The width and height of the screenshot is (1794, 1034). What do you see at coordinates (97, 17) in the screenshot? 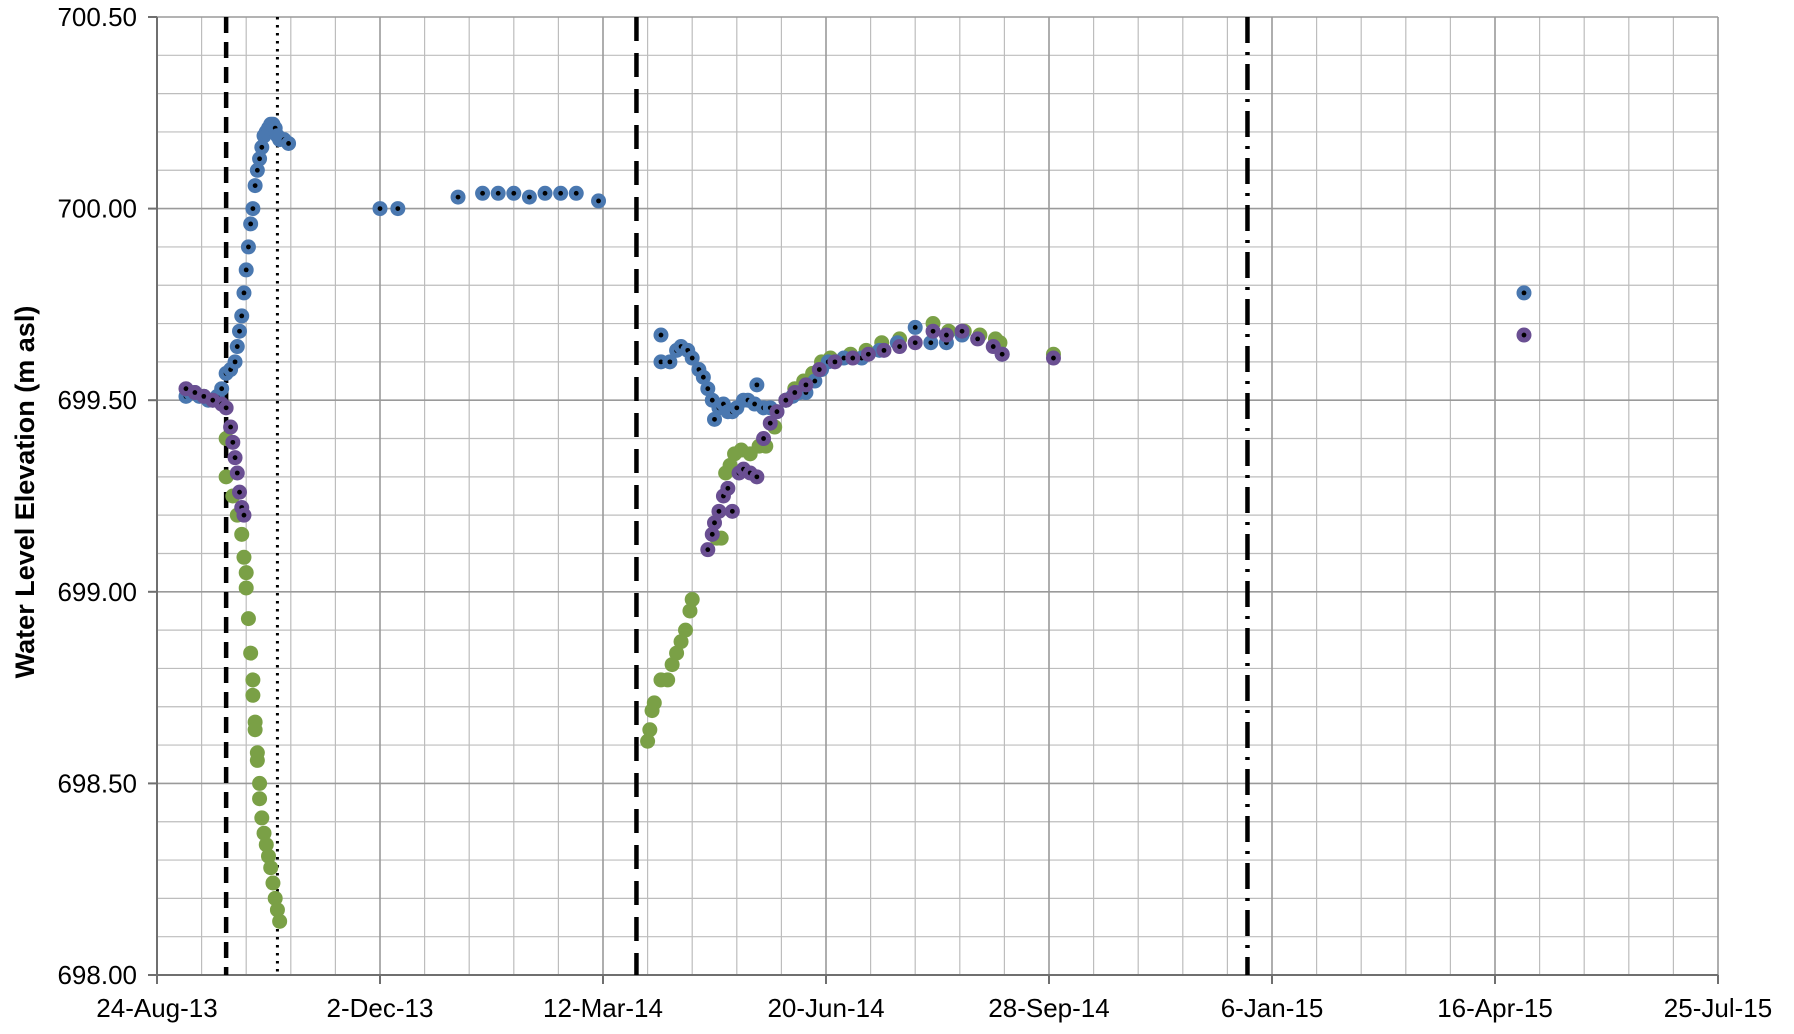
I see `y-tick-label: 700.50` at bounding box center [97, 17].